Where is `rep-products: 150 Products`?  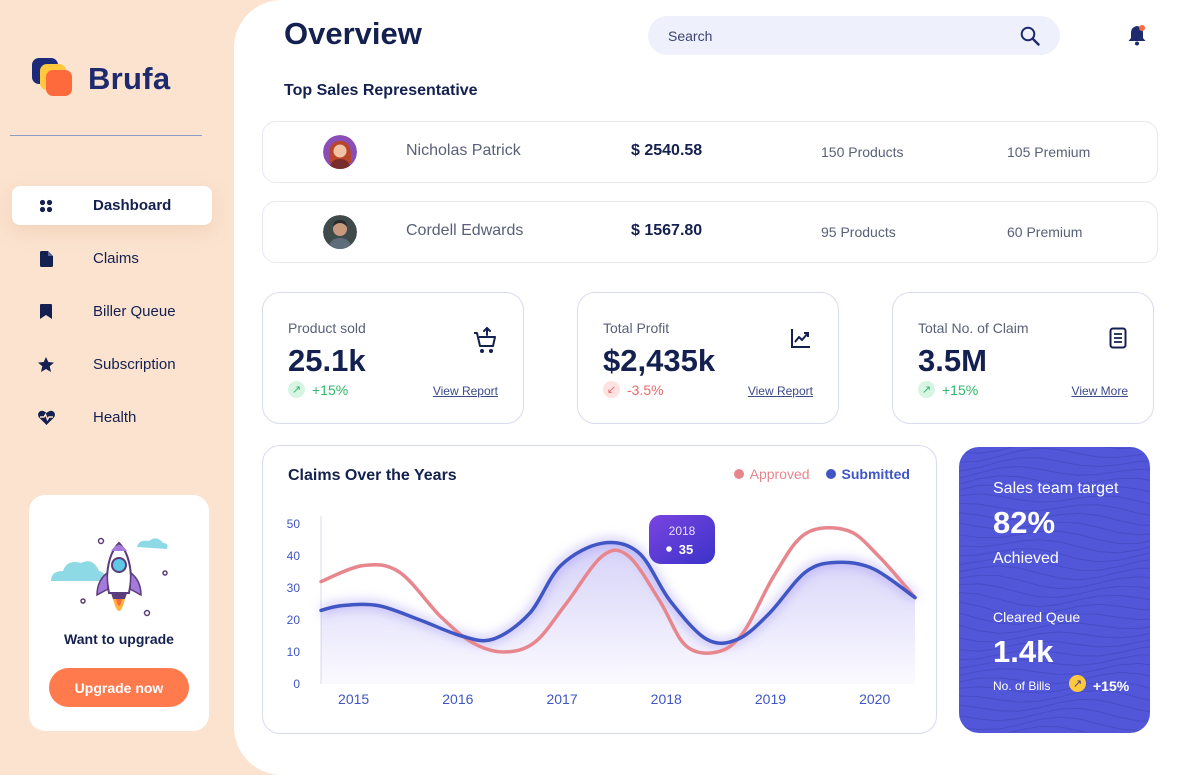
rep-products: 150 Products is located at coordinates (862, 152).